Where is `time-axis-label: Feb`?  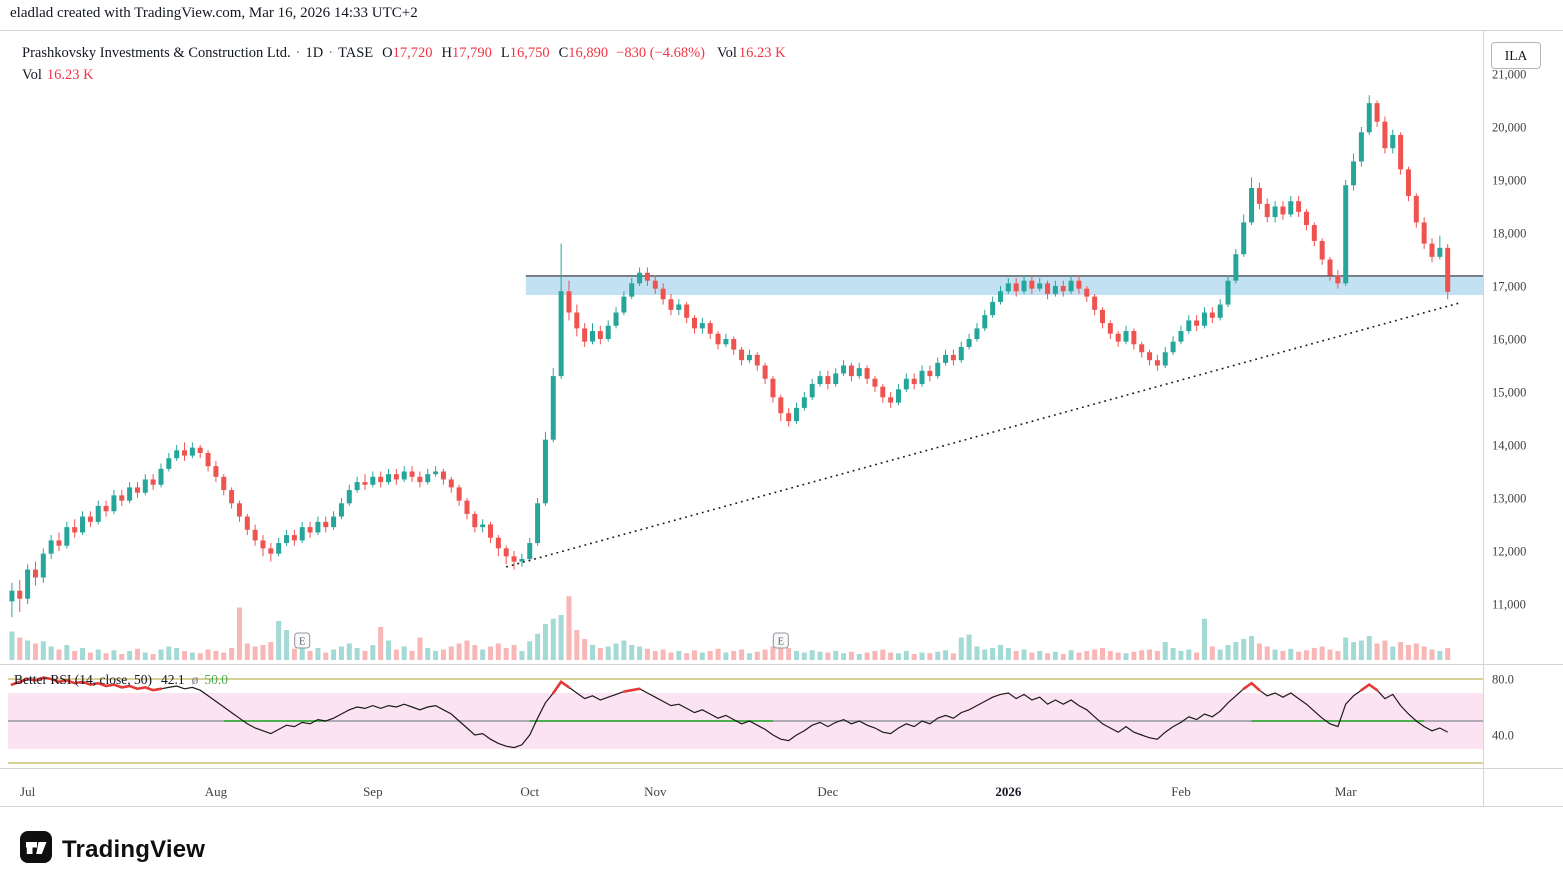 time-axis-label: Feb is located at coordinates (1181, 791).